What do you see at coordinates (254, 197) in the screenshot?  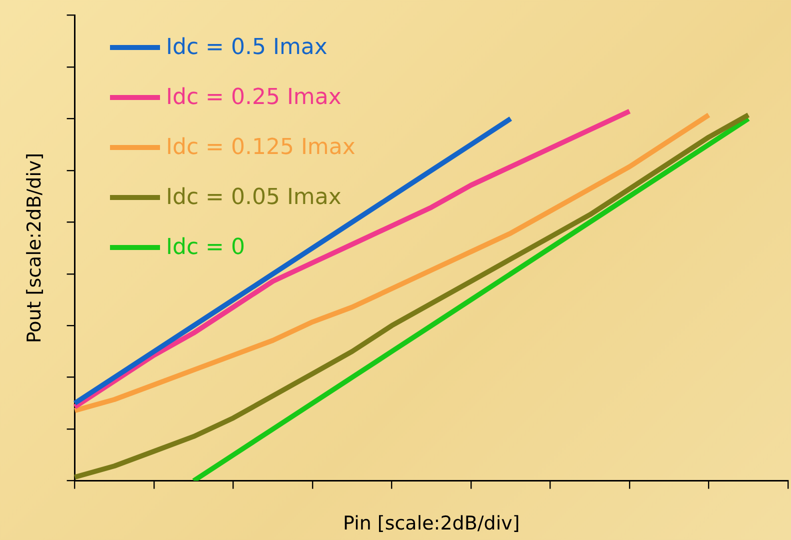 I see `legend-label: Idc = 0.05 Imax` at bounding box center [254, 197].